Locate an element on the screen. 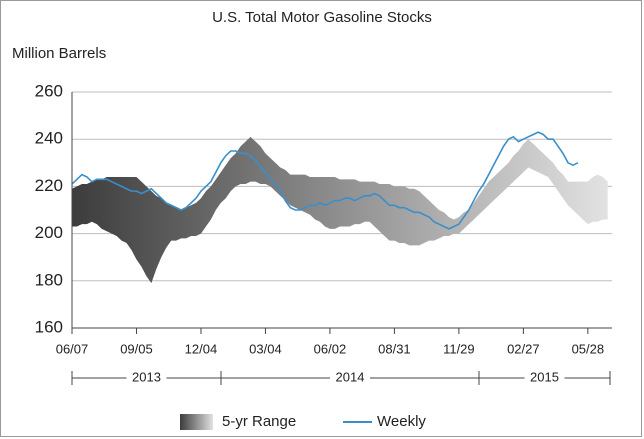 The height and width of the screenshot is (439, 644). x-tick-label: 09/05 is located at coordinates (136, 348).